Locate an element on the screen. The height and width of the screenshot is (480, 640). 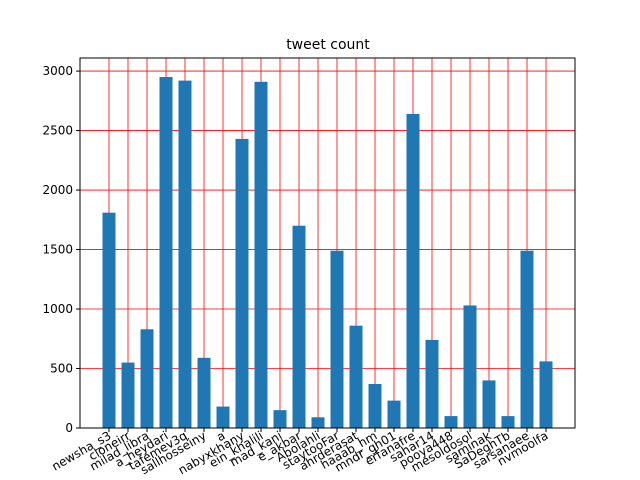
y-tick-label: 0 is located at coordinates (69, 428).